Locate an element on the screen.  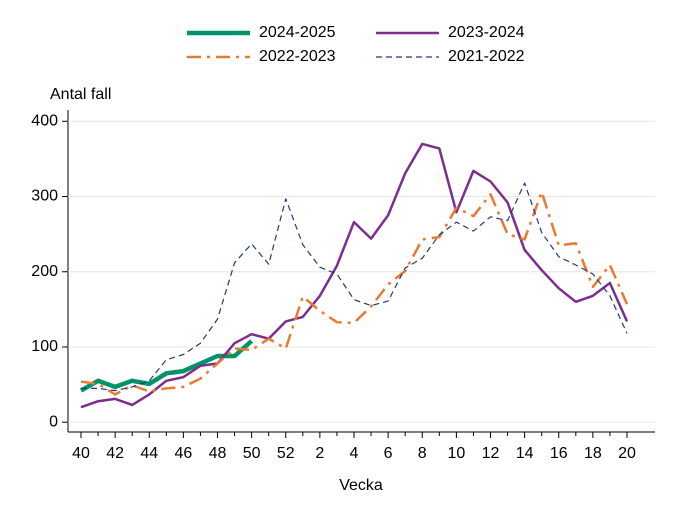
legend-label: 2023-2024 is located at coordinates (486, 32).